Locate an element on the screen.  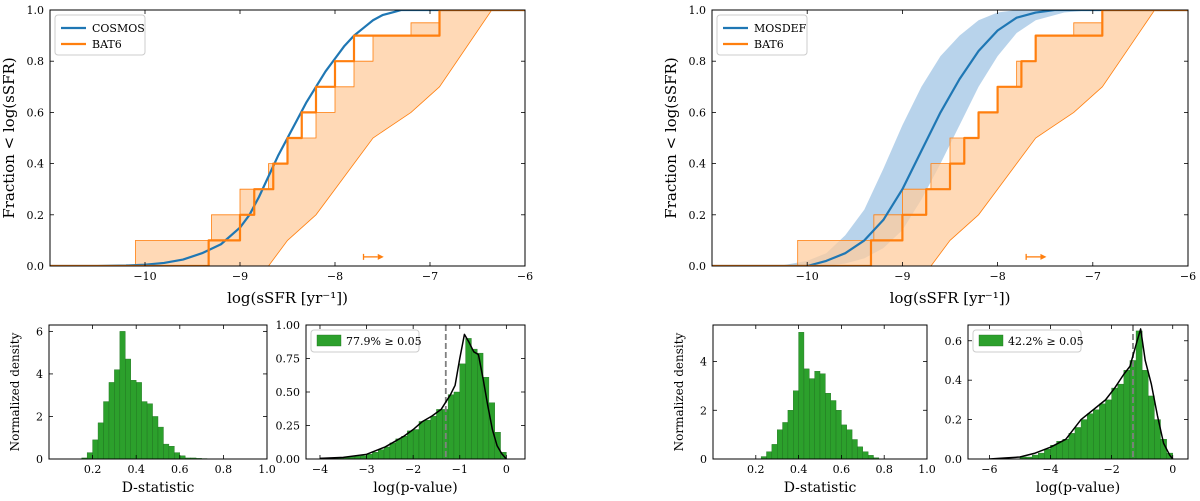
cdf_left-ytick-label: 0.6 is located at coordinates (36, 112).